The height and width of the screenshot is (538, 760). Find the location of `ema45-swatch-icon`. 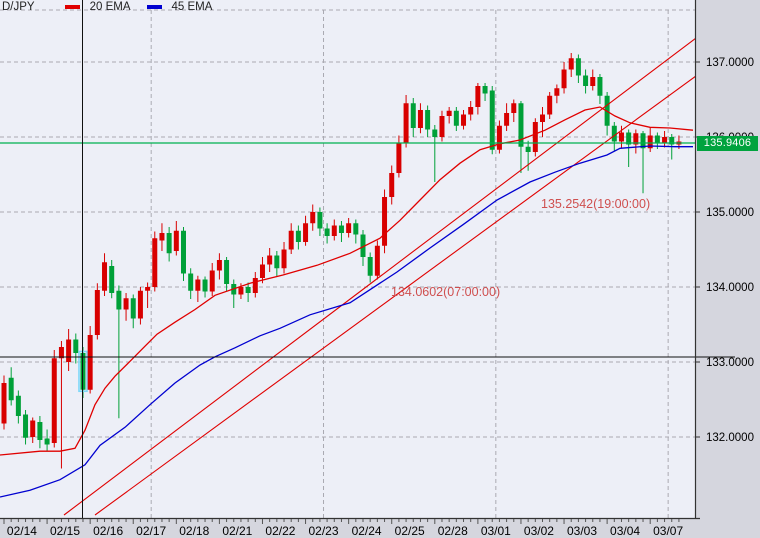

ema45-swatch-icon is located at coordinates (154, 6).